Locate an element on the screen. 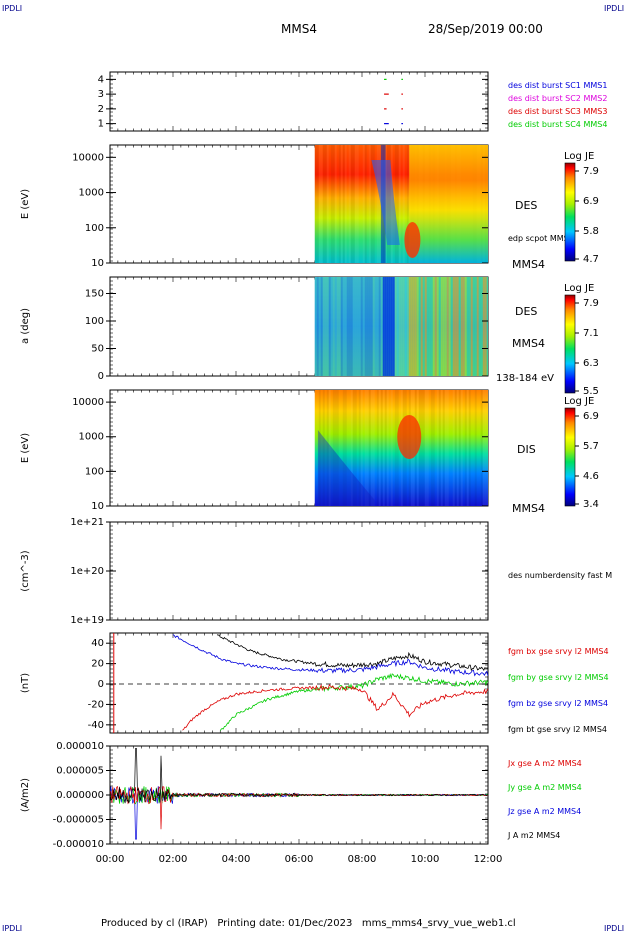 The width and height of the screenshot is (630, 938). des-energy-cavity is located at coordinates (385, 202).